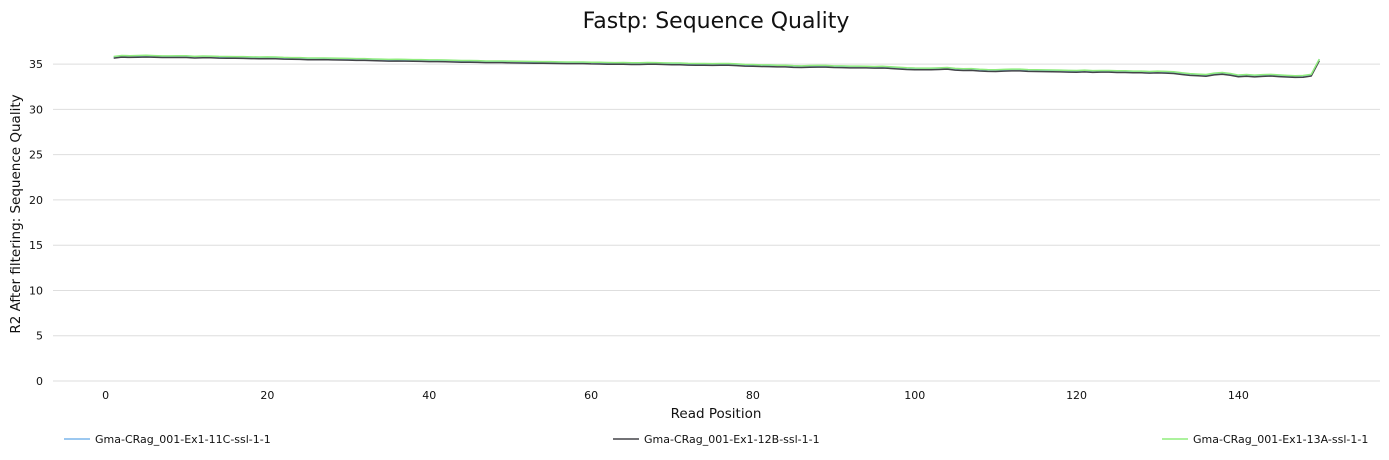 The width and height of the screenshot is (1389, 460). Describe the element at coordinates (36, 64) in the screenshot. I see `y-tick-label: 35` at that location.